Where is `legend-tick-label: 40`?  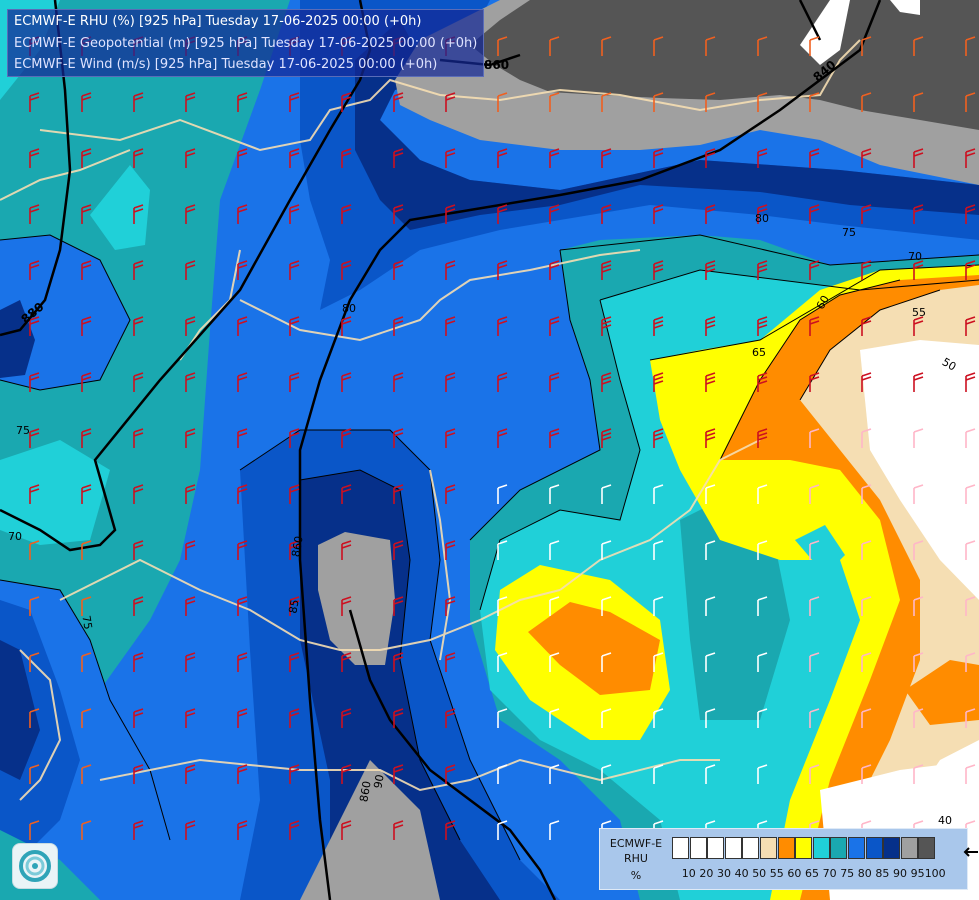 legend-tick-label: 40 is located at coordinates (741, 873).